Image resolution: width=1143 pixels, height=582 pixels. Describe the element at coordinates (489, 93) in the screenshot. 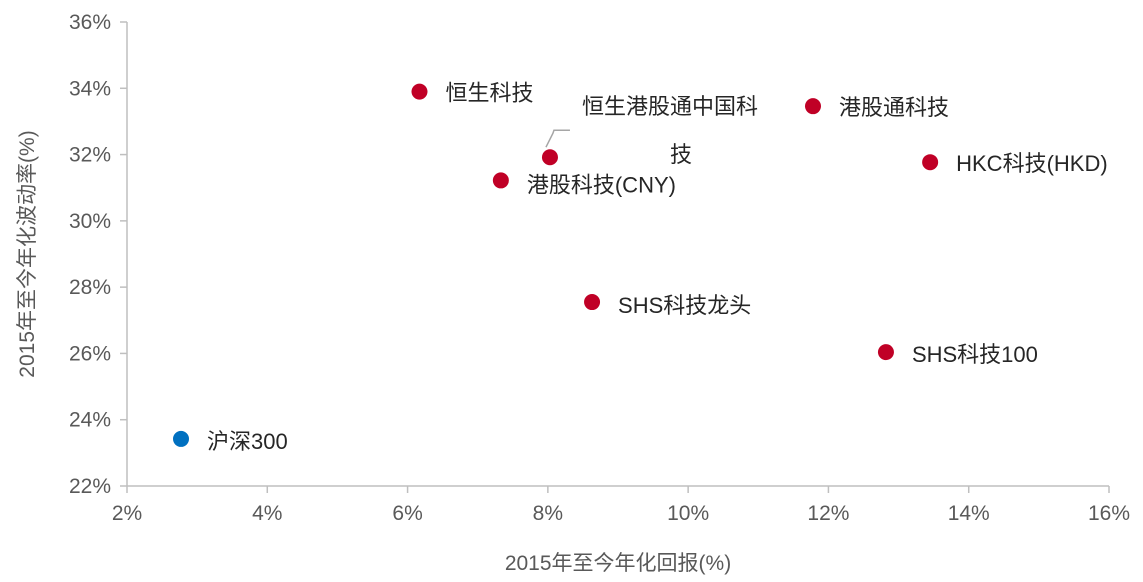

I see `point-label: 恒生科技` at that location.